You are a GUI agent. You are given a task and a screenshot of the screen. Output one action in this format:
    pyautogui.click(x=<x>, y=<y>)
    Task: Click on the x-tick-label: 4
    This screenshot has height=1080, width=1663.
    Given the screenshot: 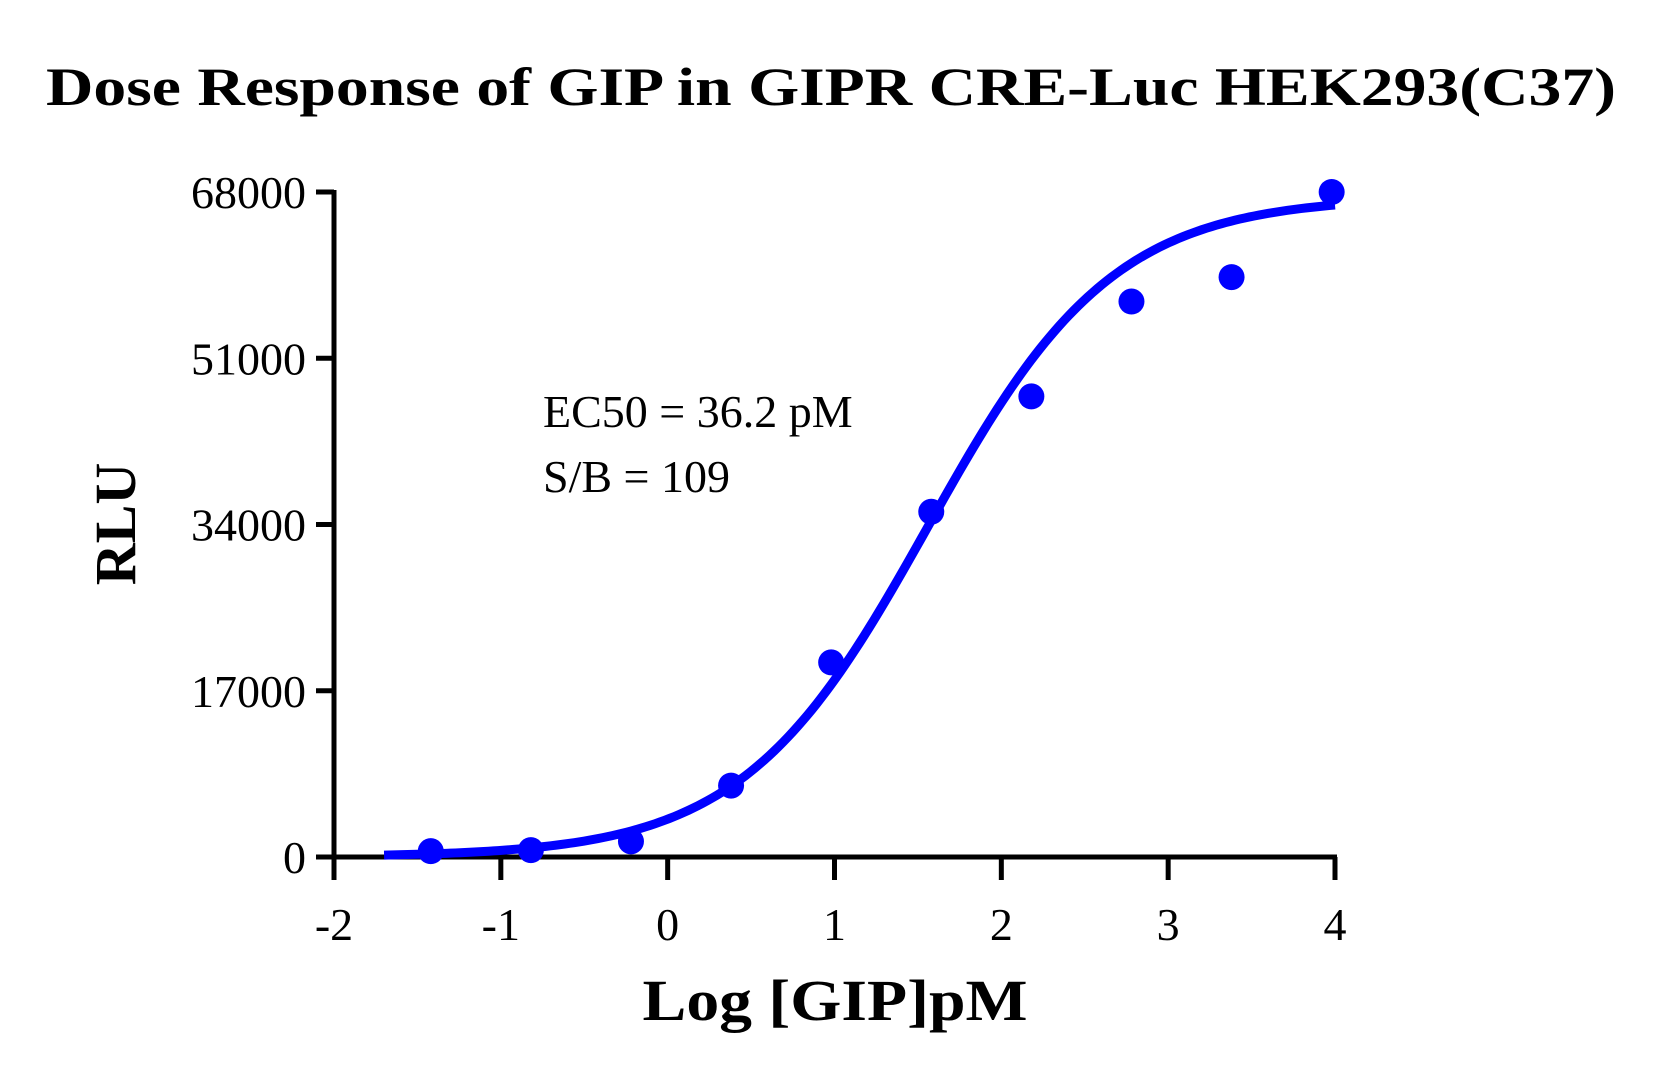 What is the action you would take?
    pyautogui.click(x=1335, y=924)
    